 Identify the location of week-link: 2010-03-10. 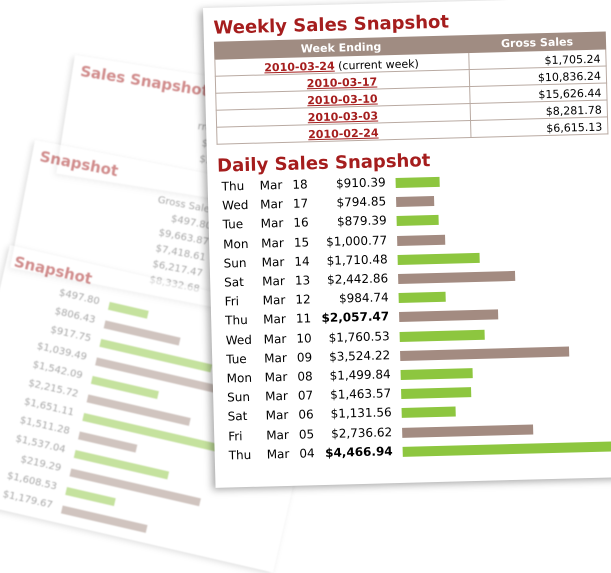
(342, 100).